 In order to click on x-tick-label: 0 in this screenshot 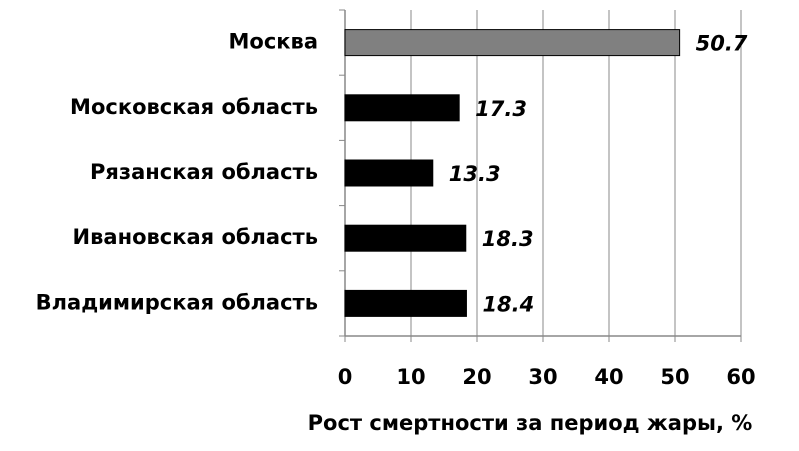, I will do `click(345, 377)`.